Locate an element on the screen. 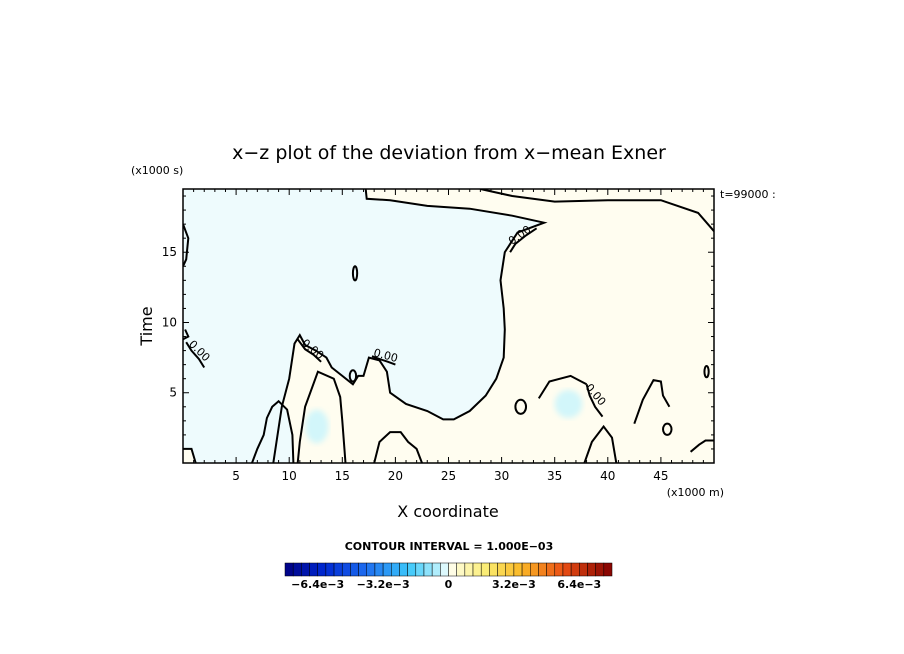 The image size is (904, 654). colorbar-tick-label: 3.2e−3 is located at coordinates (514, 584).